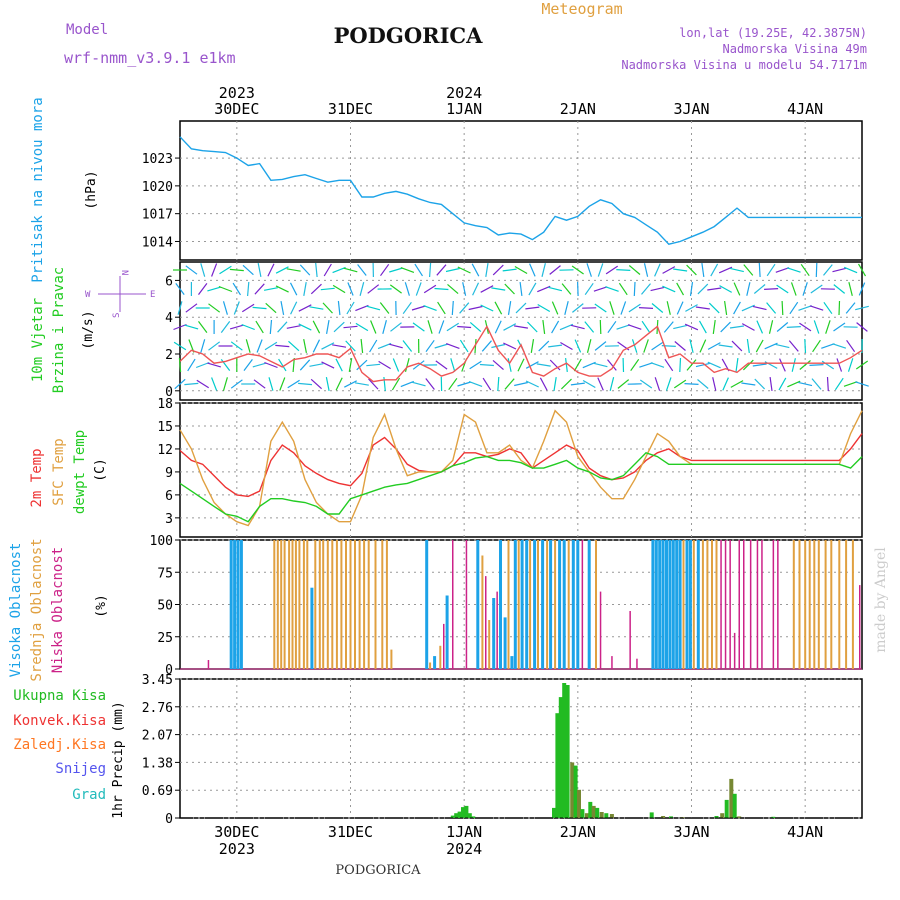 This screenshot has width=900, height=900. What do you see at coordinates (237, 849) in the screenshot?
I see `bottom-year-label: 2023` at bounding box center [237, 849].